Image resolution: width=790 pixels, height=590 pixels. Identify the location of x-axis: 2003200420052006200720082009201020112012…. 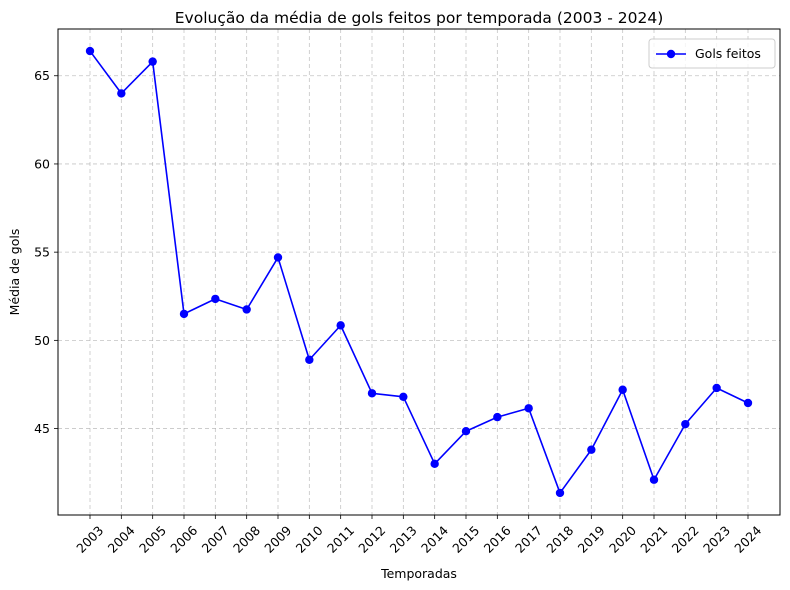
(418, 535).